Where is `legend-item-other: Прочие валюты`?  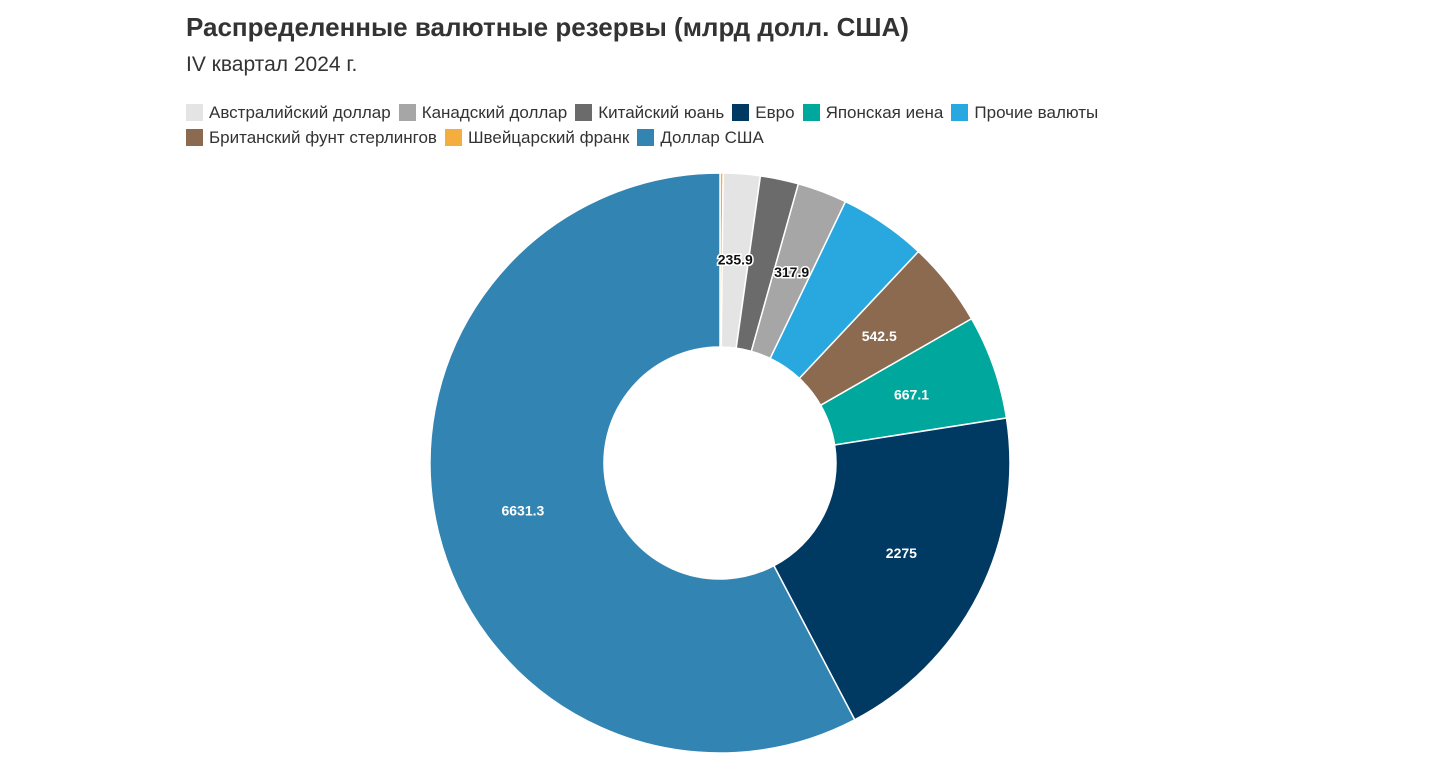 legend-item-other: Прочие валюты is located at coordinates (1024, 113).